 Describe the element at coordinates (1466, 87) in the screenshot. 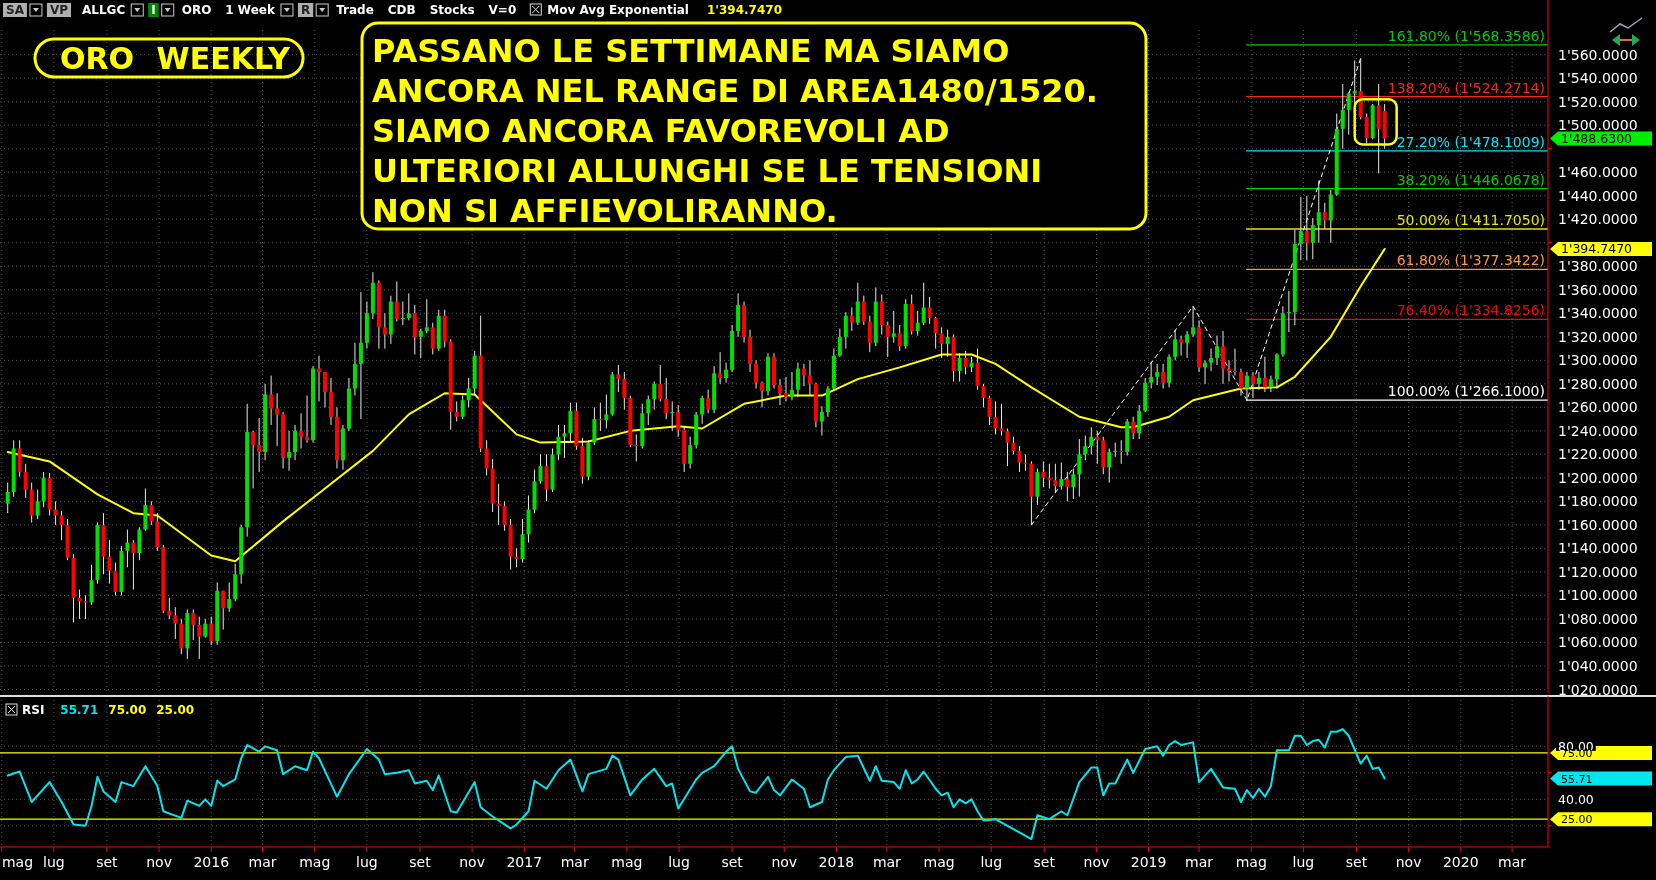

I see `ref-line-label: 138.20% (1'524.2714)` at that location.